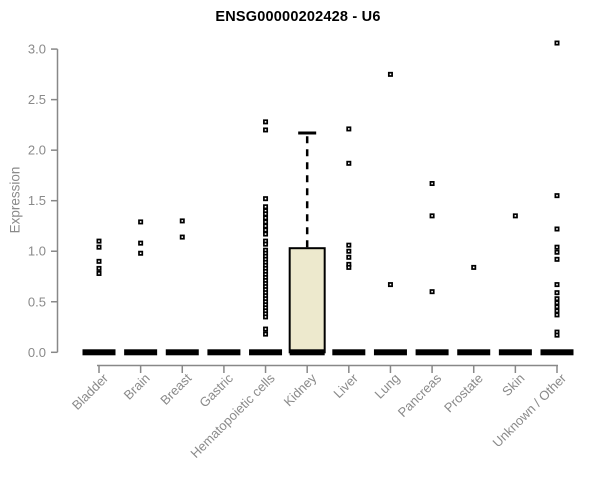 The image size is (600, 500). I want to click on x-category-label: Brain, so click(137, 387).